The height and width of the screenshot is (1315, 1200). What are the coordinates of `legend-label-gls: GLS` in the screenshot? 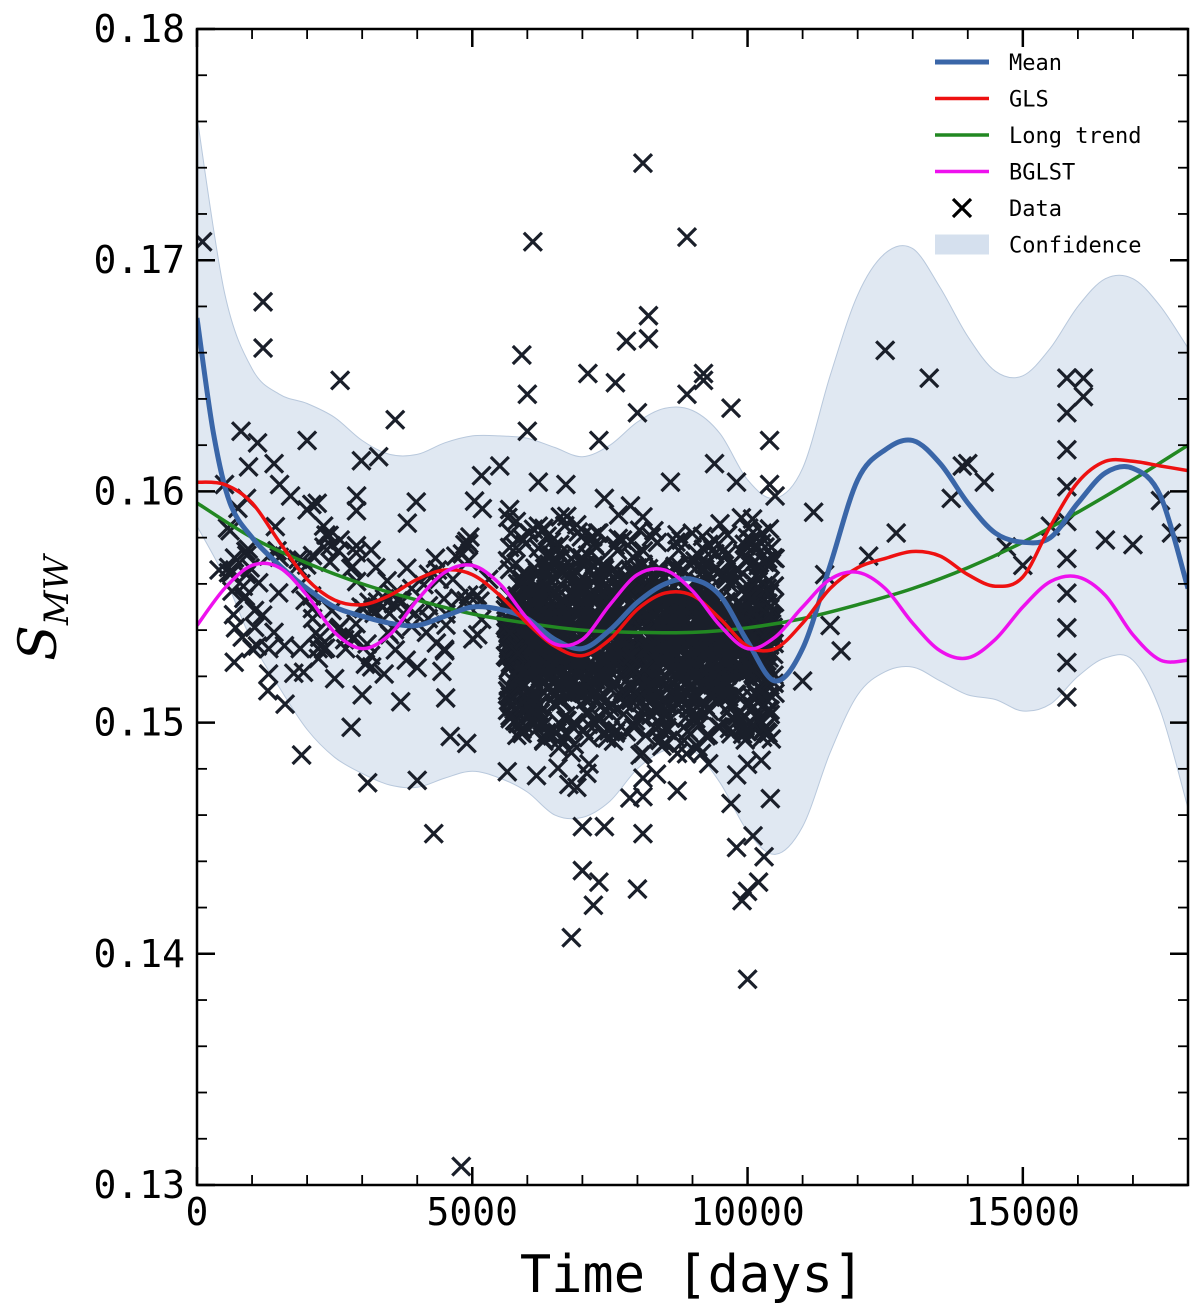 It's located at (1029, 100).